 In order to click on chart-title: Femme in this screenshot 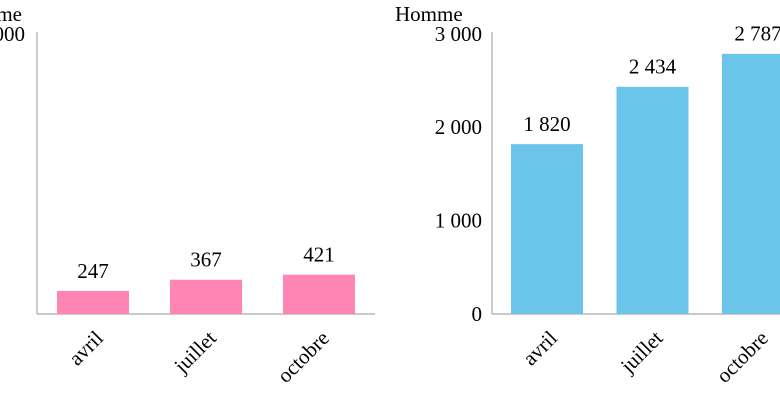, I will do `click(11, 14)`.